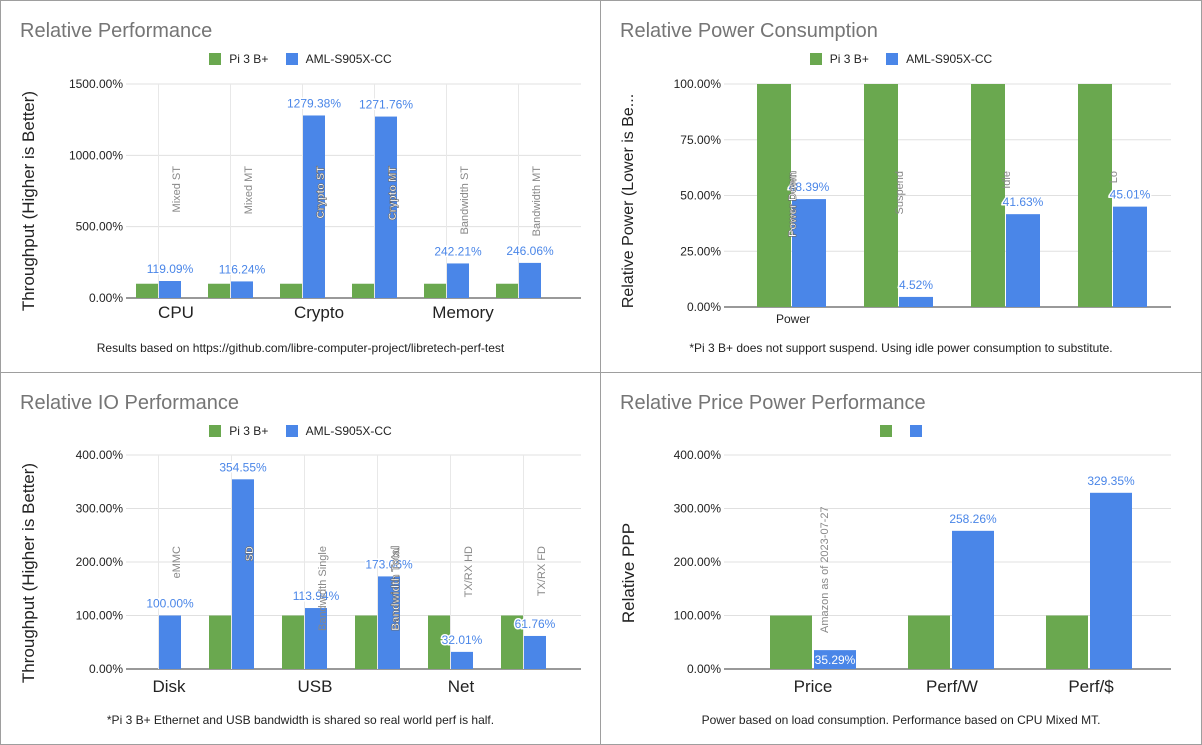 The width and height of the screenshot is (1202, 745). Describe the element at coordinates (462, 640) in the screenshot. I see `data-label: 32.01%` at that location.